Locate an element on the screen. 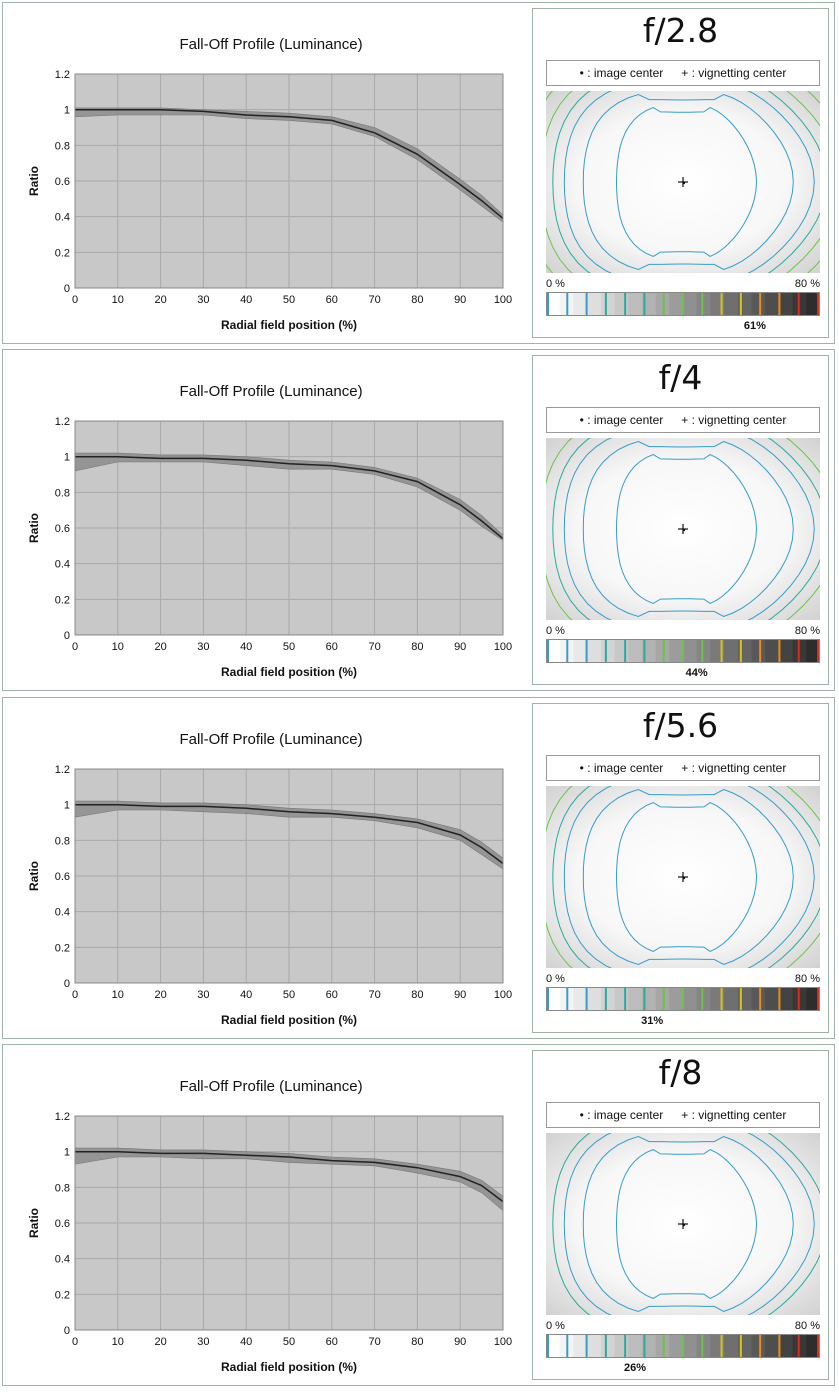 The image size is (839, 1392). x-tick-label: 70 is located at coordinates (374, 647).